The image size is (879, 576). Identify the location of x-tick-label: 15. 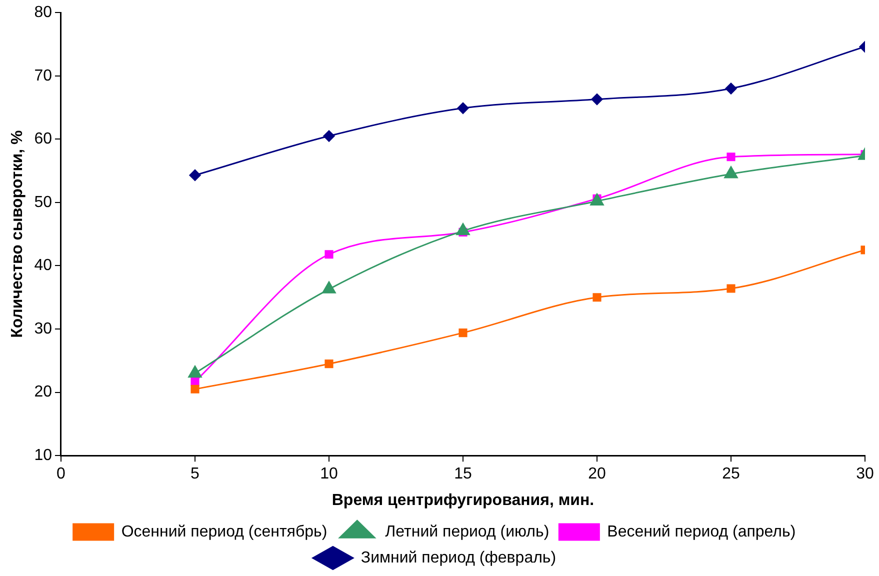
(463, 474).